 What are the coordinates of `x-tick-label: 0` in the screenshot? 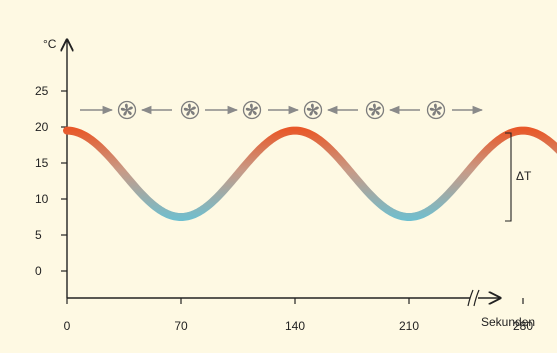 It's located at (67, 326).